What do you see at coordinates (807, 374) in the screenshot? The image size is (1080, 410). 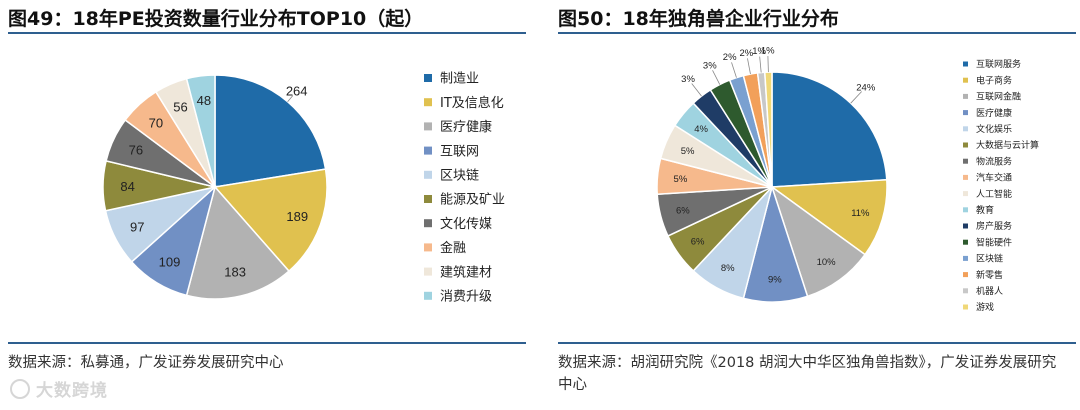 I see `source-note: 数据来源：胡润研究院《2018 胡润大中华区独角兽指数》，广发证券发展研究中心` at bounding box center [807, 374].